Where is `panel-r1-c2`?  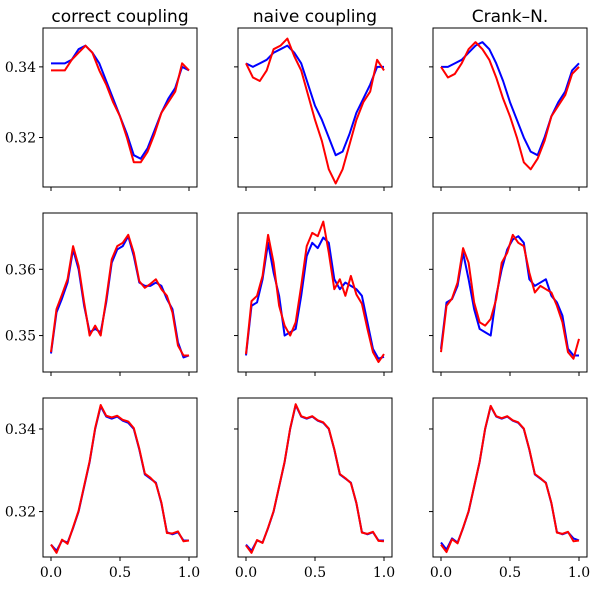 panel-r1-c2 is located at coordinates (313, 109).